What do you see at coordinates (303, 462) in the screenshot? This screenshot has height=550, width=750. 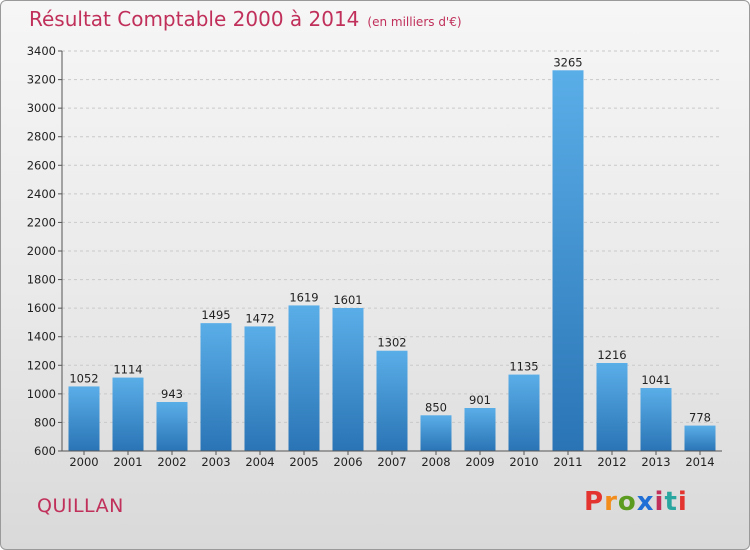 I see `x-tick-label: 2005` at bounding box center [303, 462].